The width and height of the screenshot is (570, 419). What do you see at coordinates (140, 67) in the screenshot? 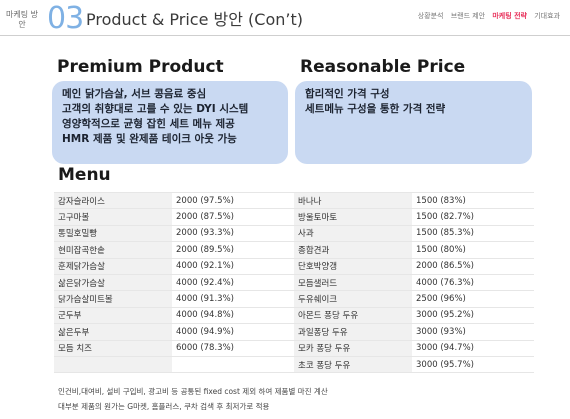
I see `premium-title: Premium Product` at bounding box center [140, 67].